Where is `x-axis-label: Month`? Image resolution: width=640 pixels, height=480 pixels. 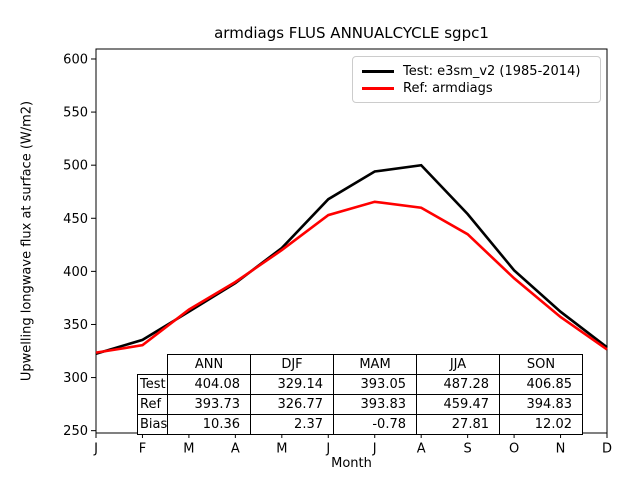
x-axis-label: Month is located at coordinates (351, 463).